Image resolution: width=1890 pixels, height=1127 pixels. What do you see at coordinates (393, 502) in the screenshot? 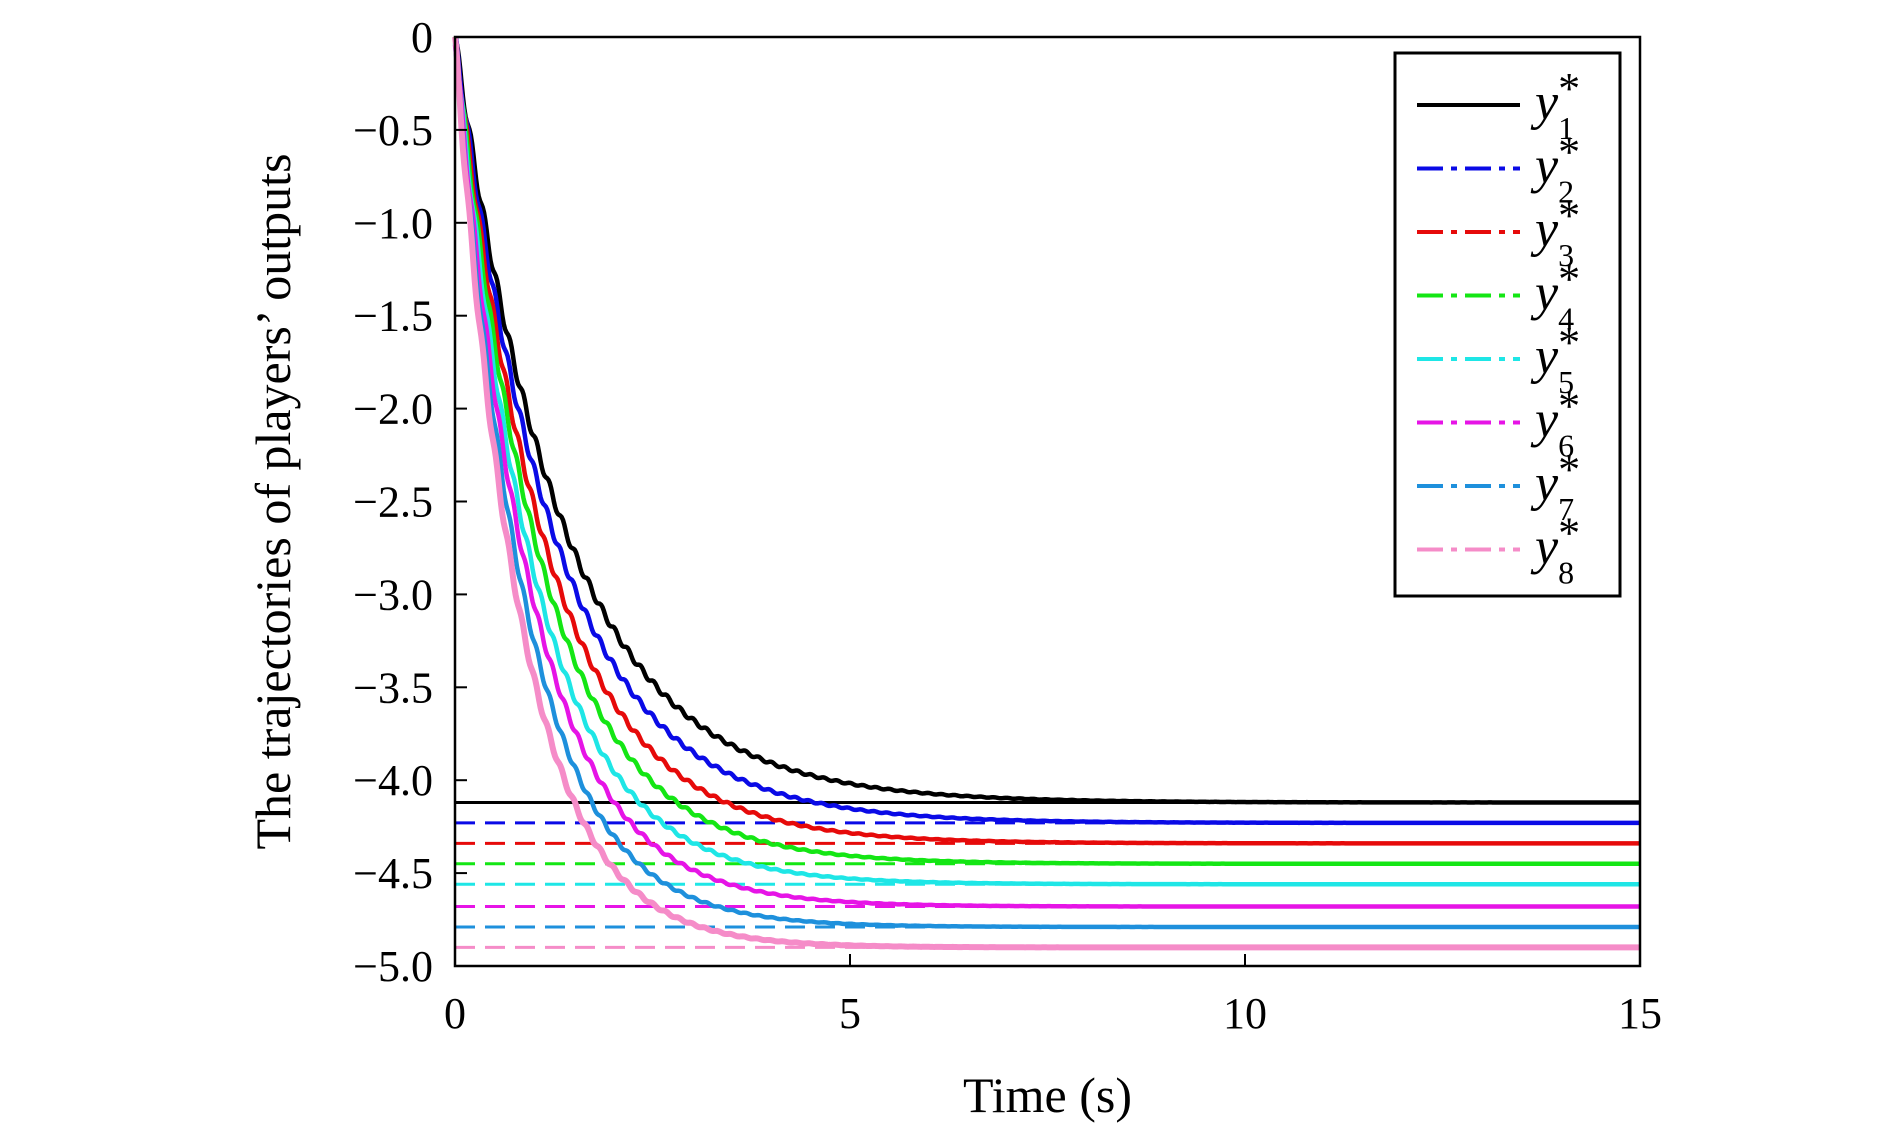
I see `y-tick-label: −2.5` at bounding box center [393, 502].